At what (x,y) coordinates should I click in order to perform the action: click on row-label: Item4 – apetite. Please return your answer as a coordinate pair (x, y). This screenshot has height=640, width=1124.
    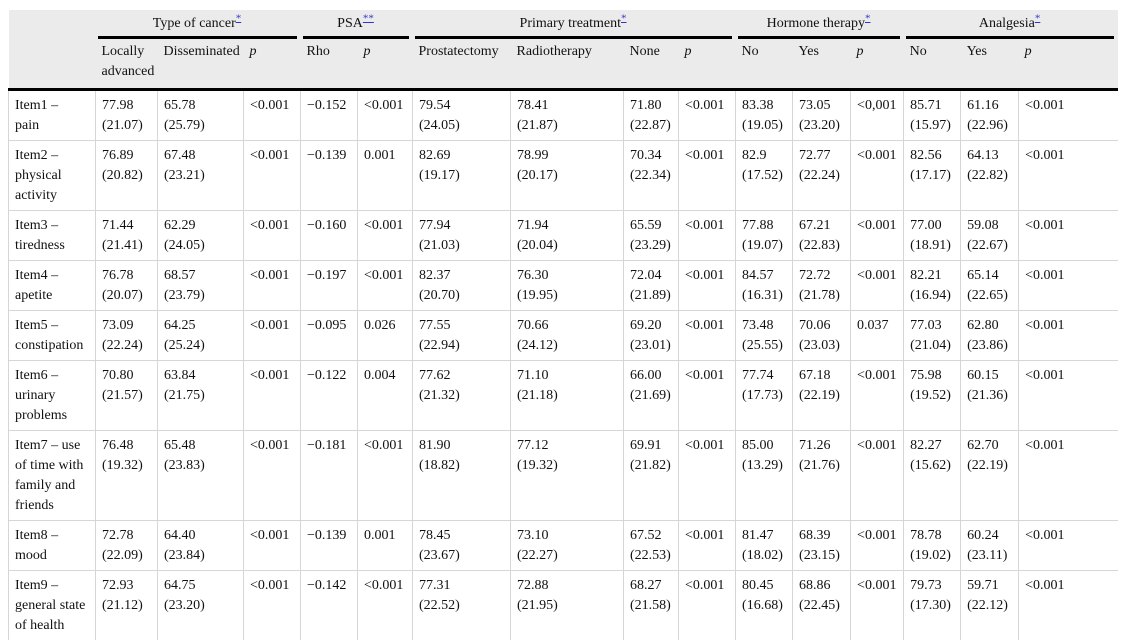
    Looking at the image, I should click on (52, 285).